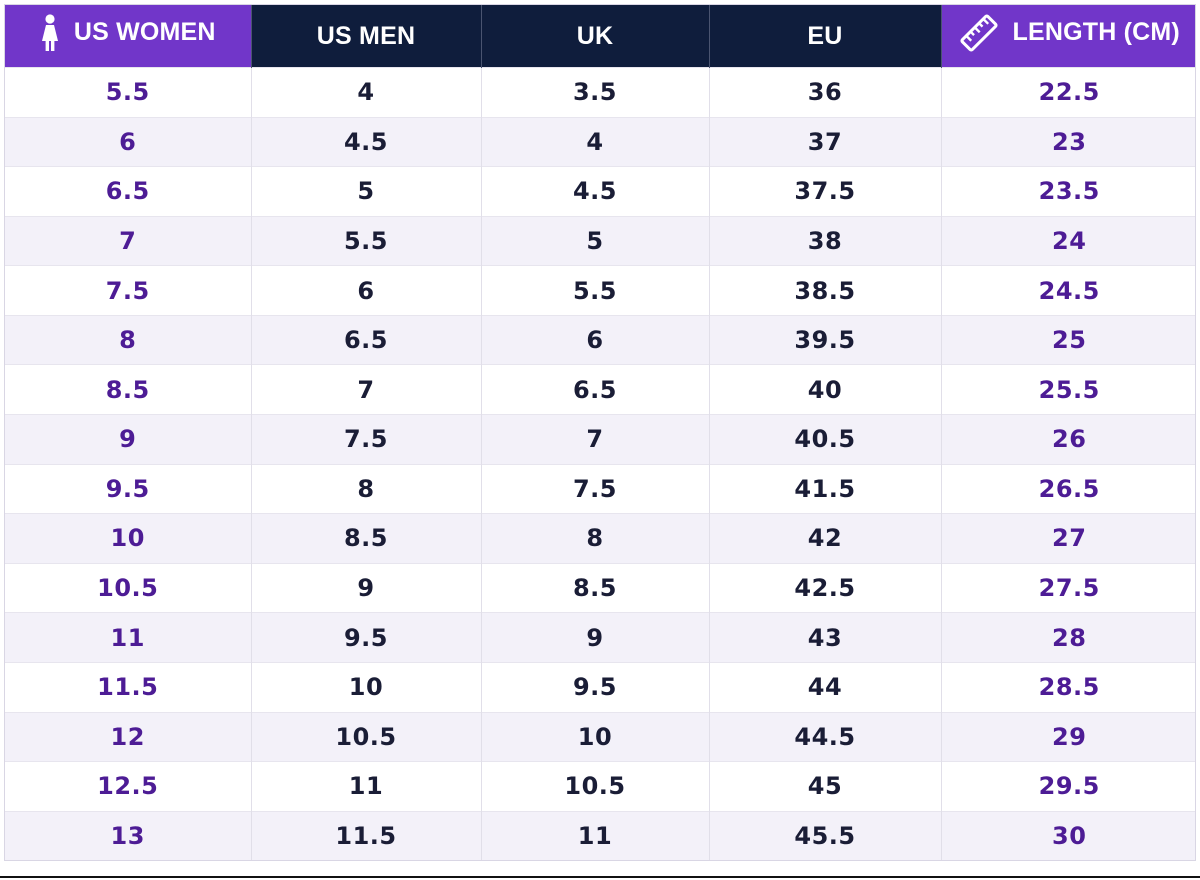  I want to click on header-row: US WOMEN US MEN UK EU, so click(600, 36).